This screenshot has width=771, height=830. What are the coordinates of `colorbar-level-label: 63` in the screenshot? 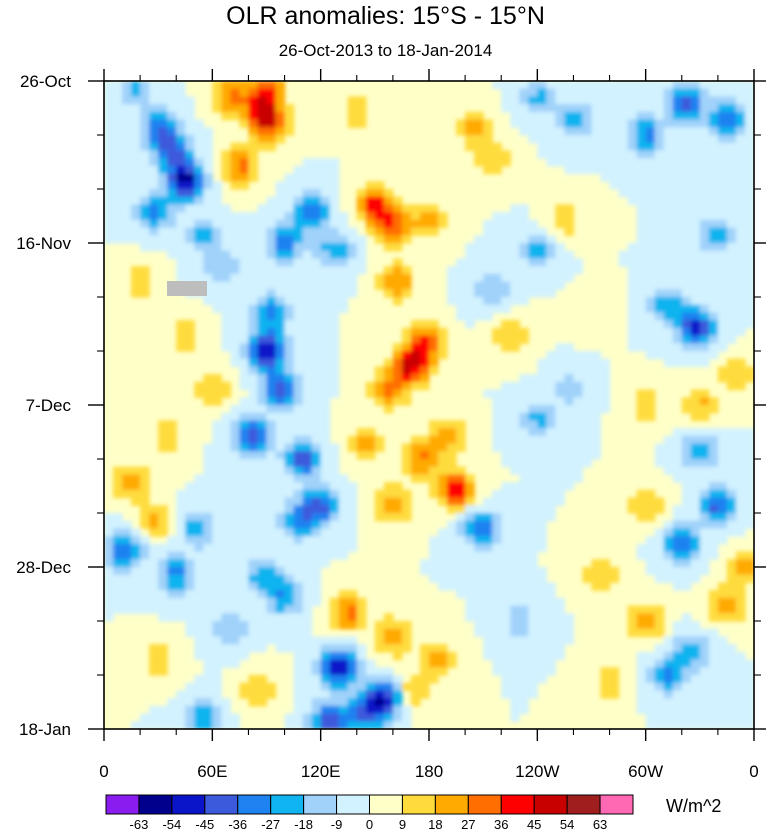 It's located at (600, 823).